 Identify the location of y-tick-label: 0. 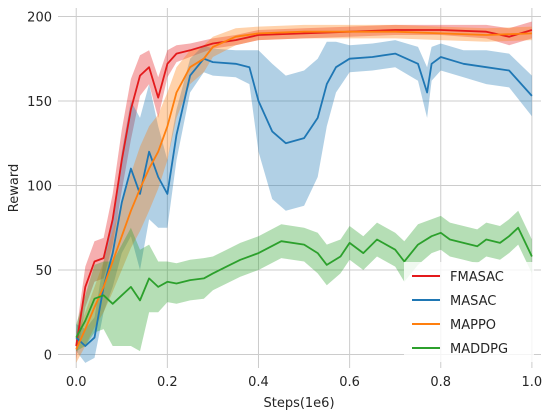
(48, 355).